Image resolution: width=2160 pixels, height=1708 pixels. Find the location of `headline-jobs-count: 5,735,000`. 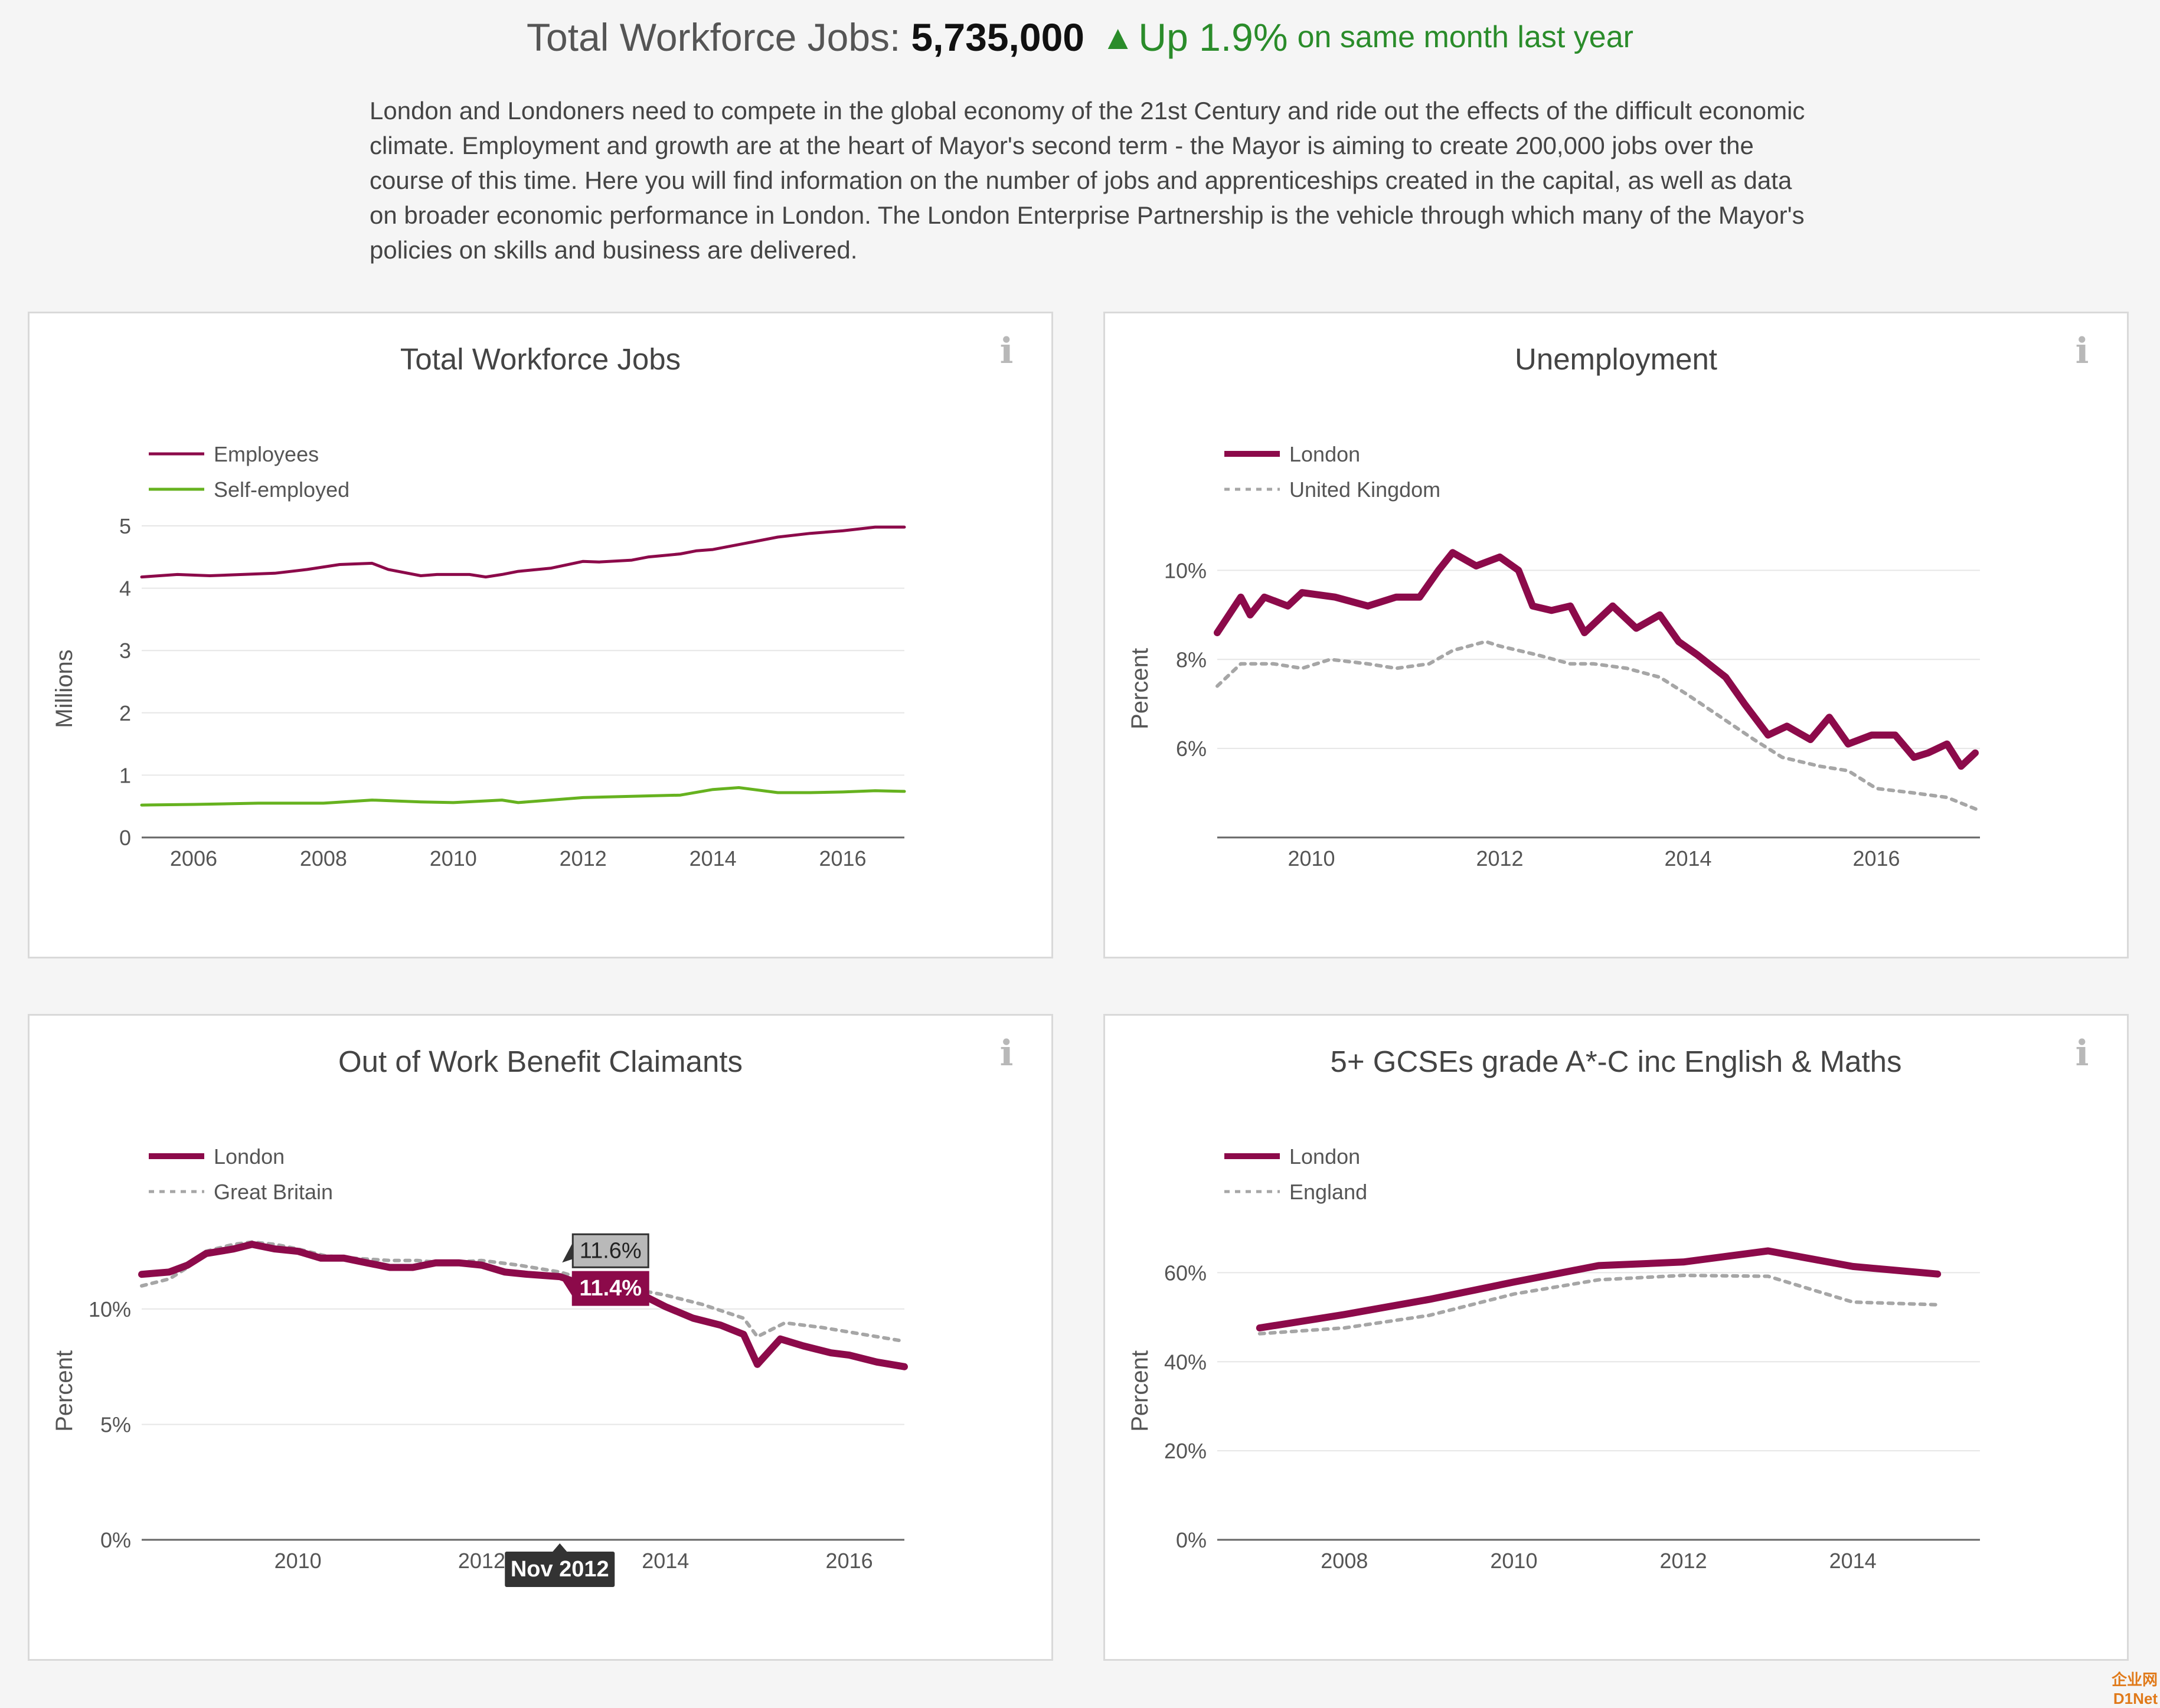

headline-jobs-count: 5,735,000 is located at coordinates (997, 37).